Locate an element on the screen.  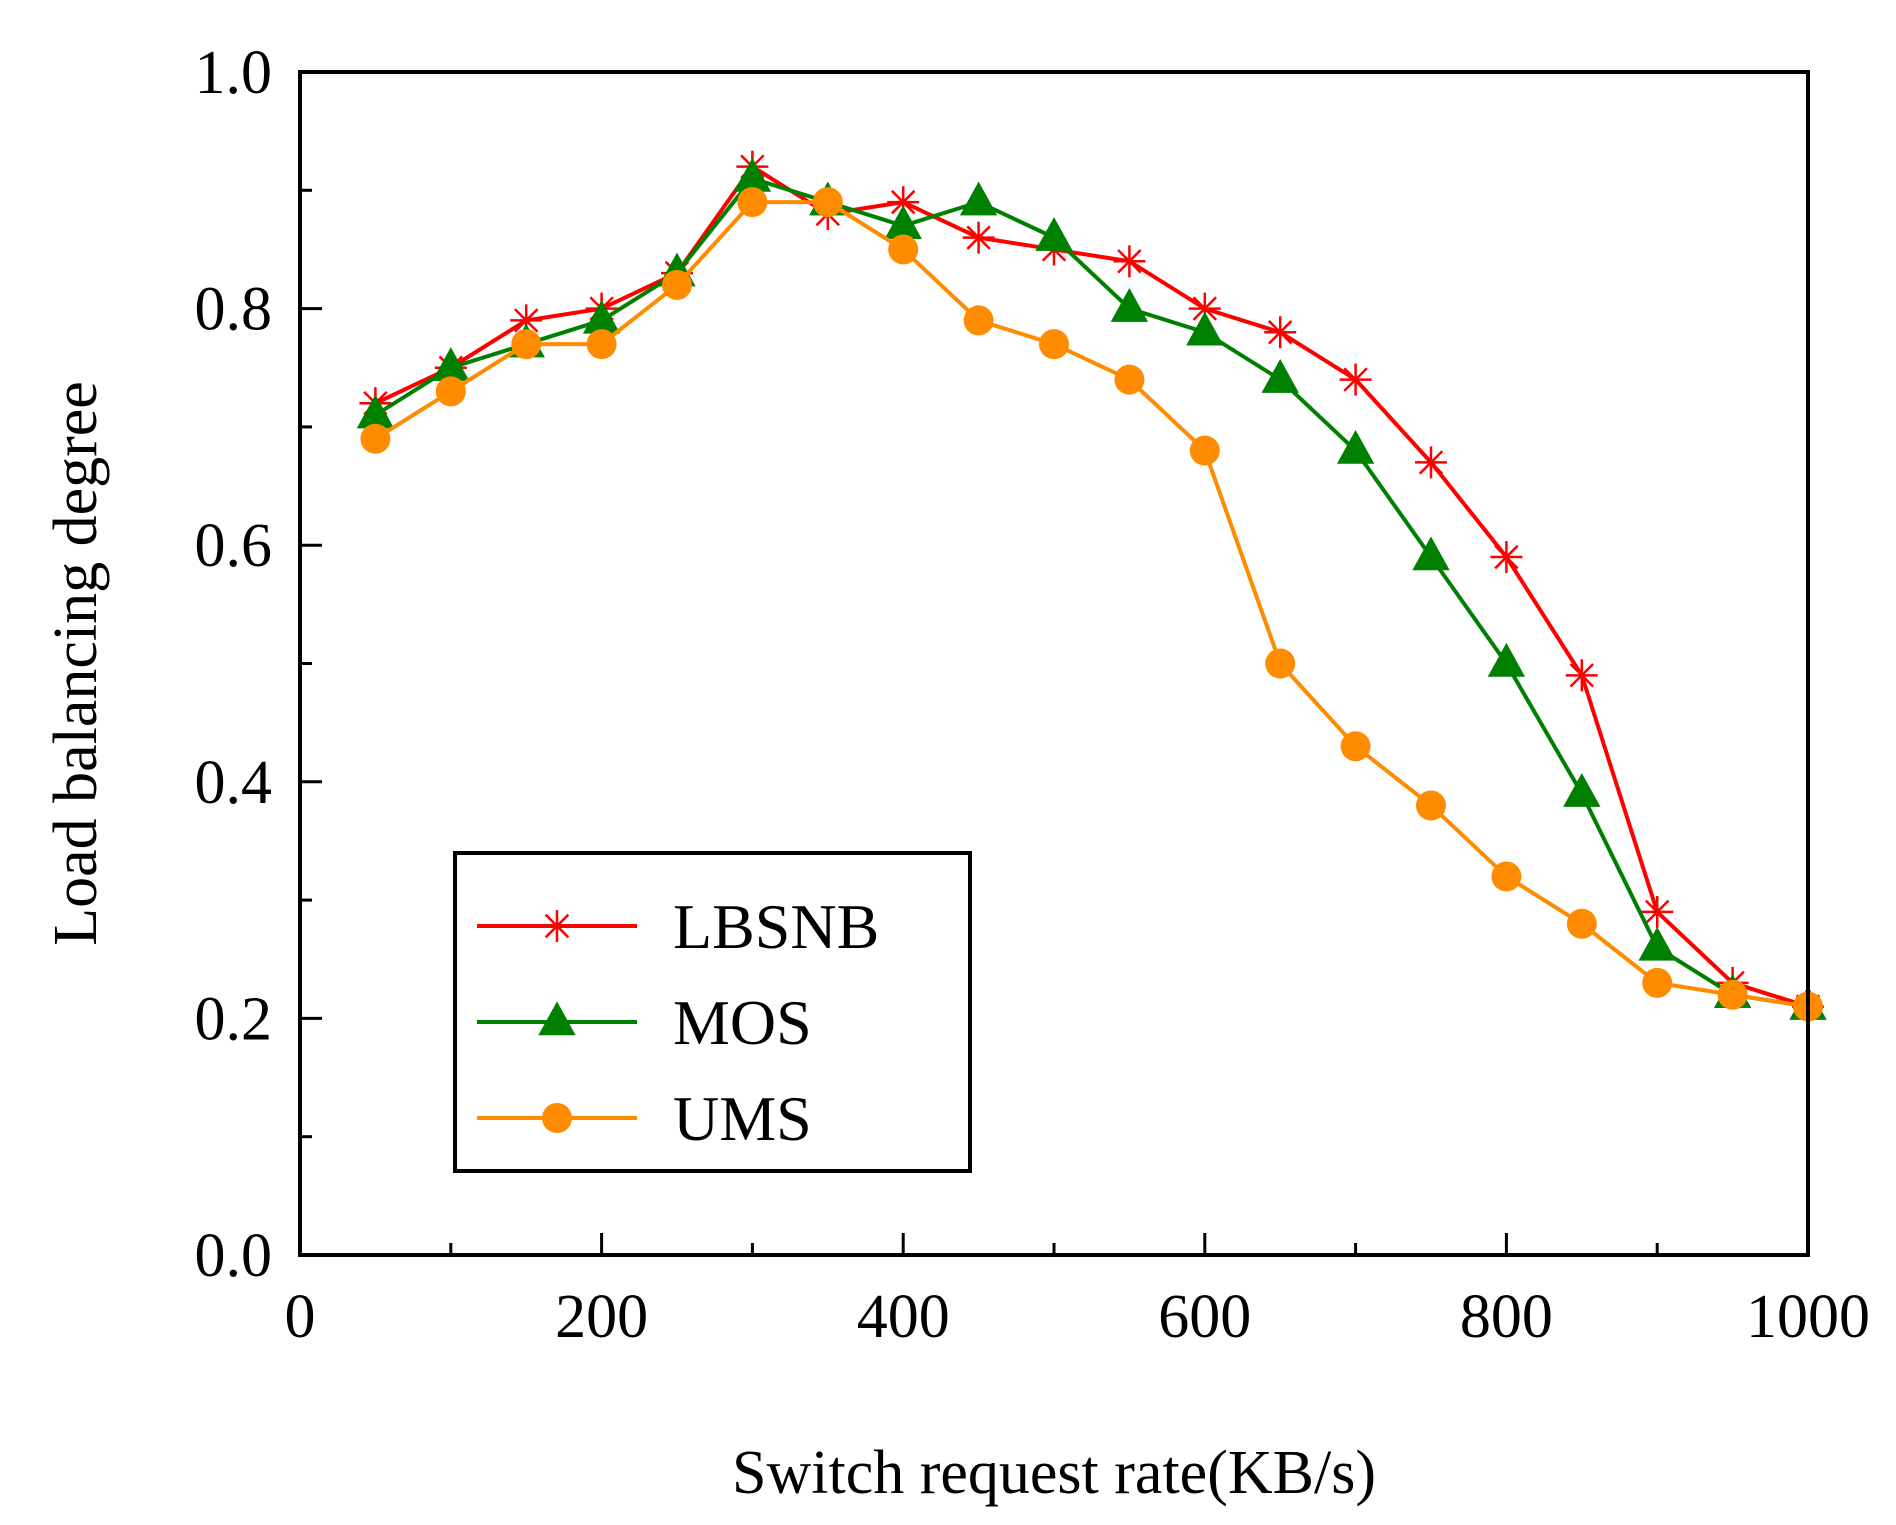
x-tick-label: 1000 is located at coordinates (1808, 1317).